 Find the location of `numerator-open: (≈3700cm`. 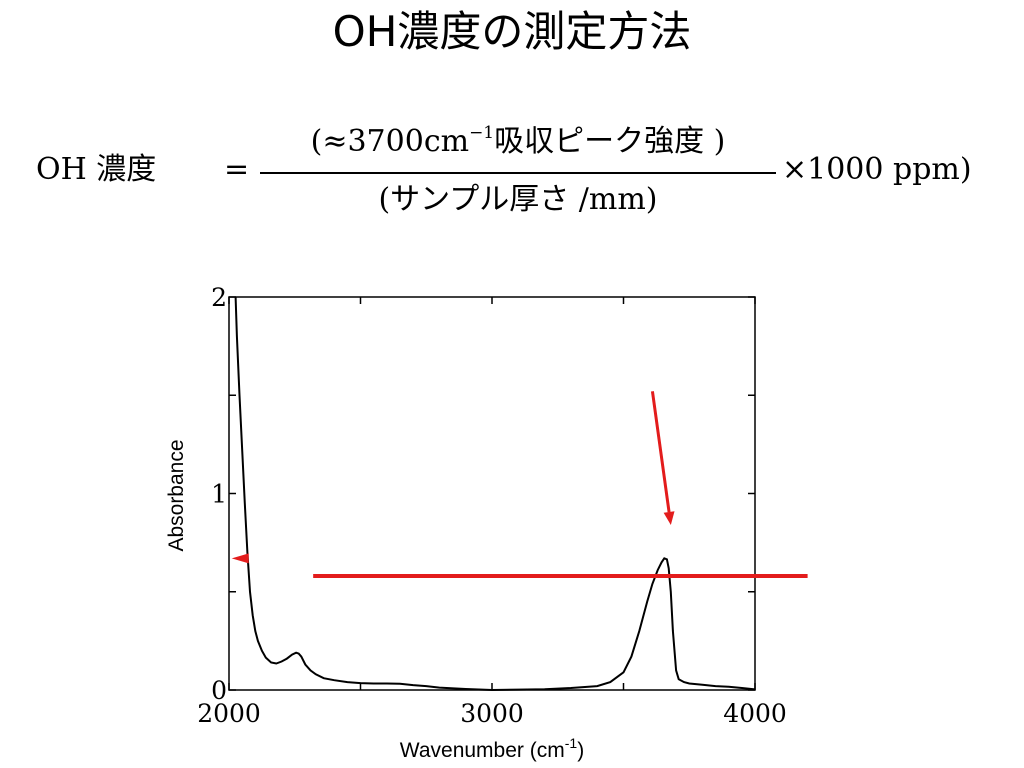

numerator-open: (≈3700cm is located at coordinates (390, 141).